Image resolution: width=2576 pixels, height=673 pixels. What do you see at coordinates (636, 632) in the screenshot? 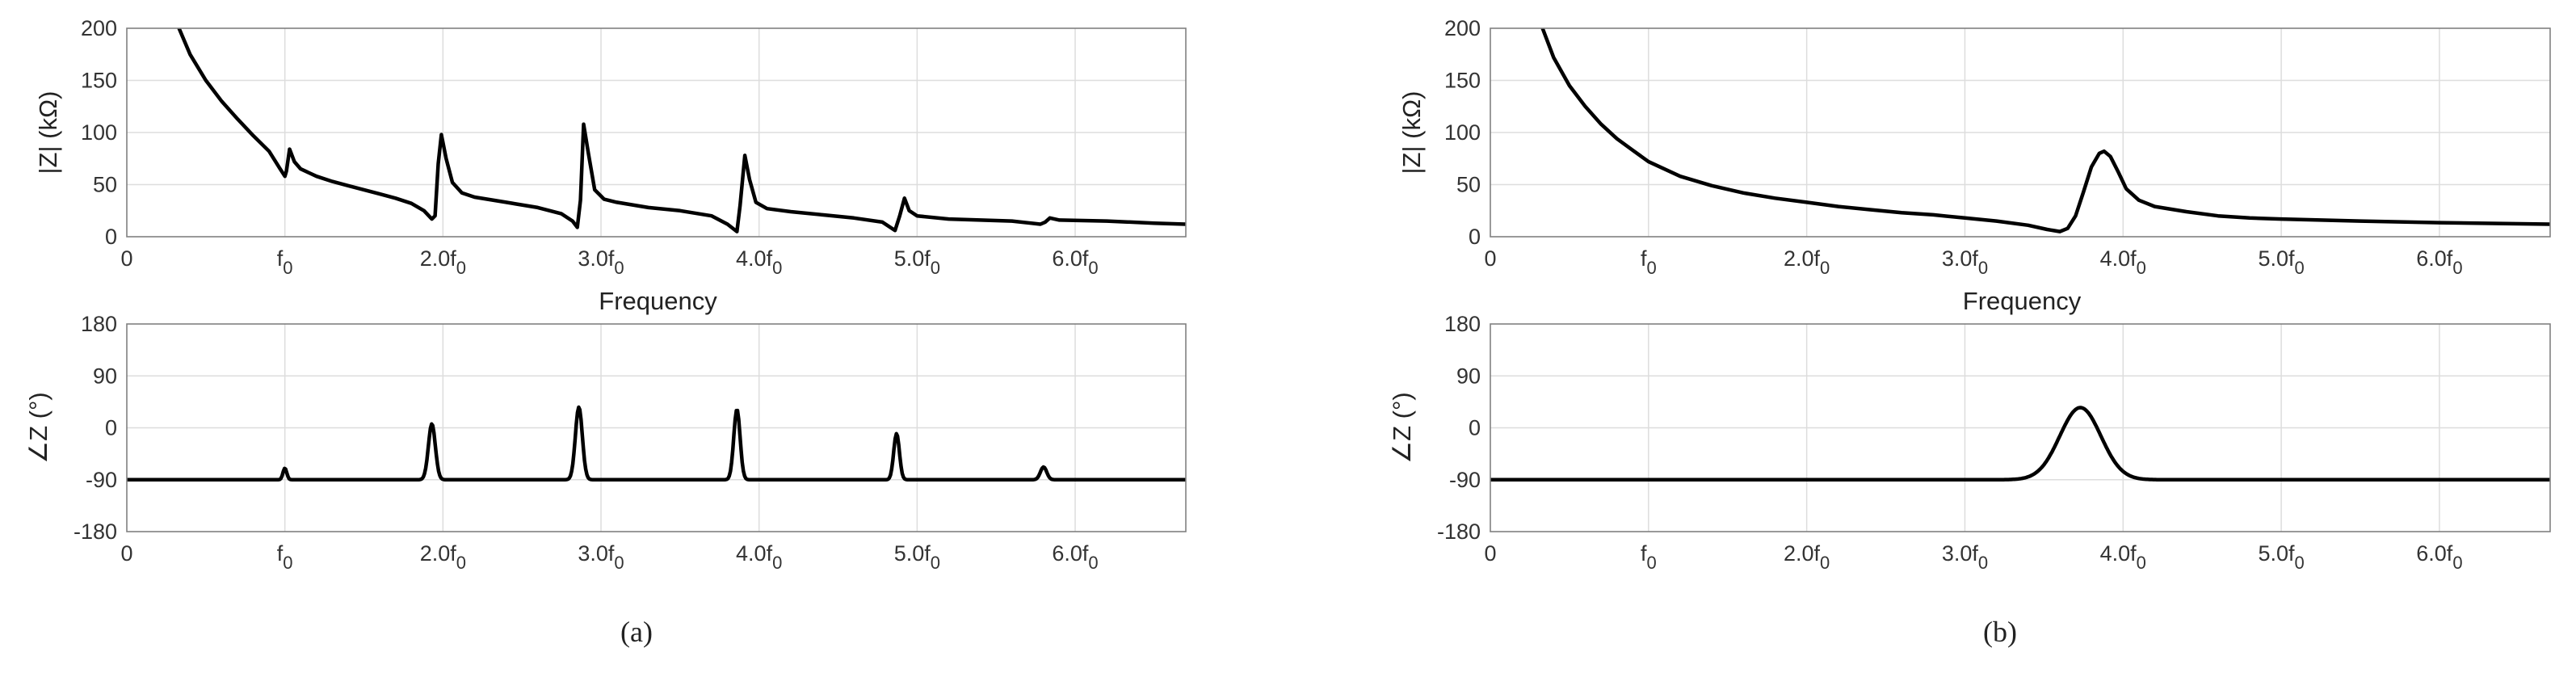
I see `caption-a: (a)` at bounding box center [636, 632].